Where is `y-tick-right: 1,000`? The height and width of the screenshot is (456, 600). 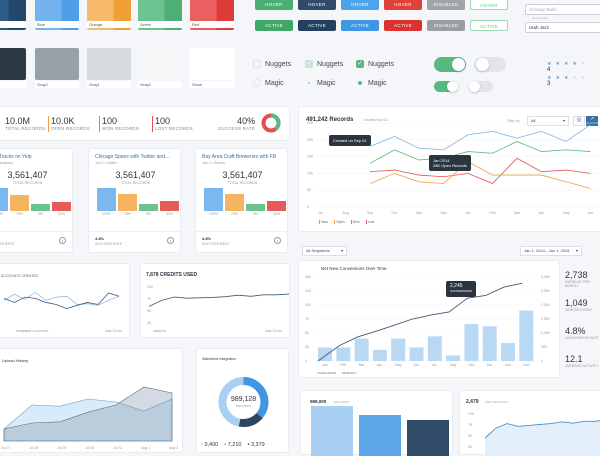 y-tick-right: 1,000 is located at coordinates (545, 333).